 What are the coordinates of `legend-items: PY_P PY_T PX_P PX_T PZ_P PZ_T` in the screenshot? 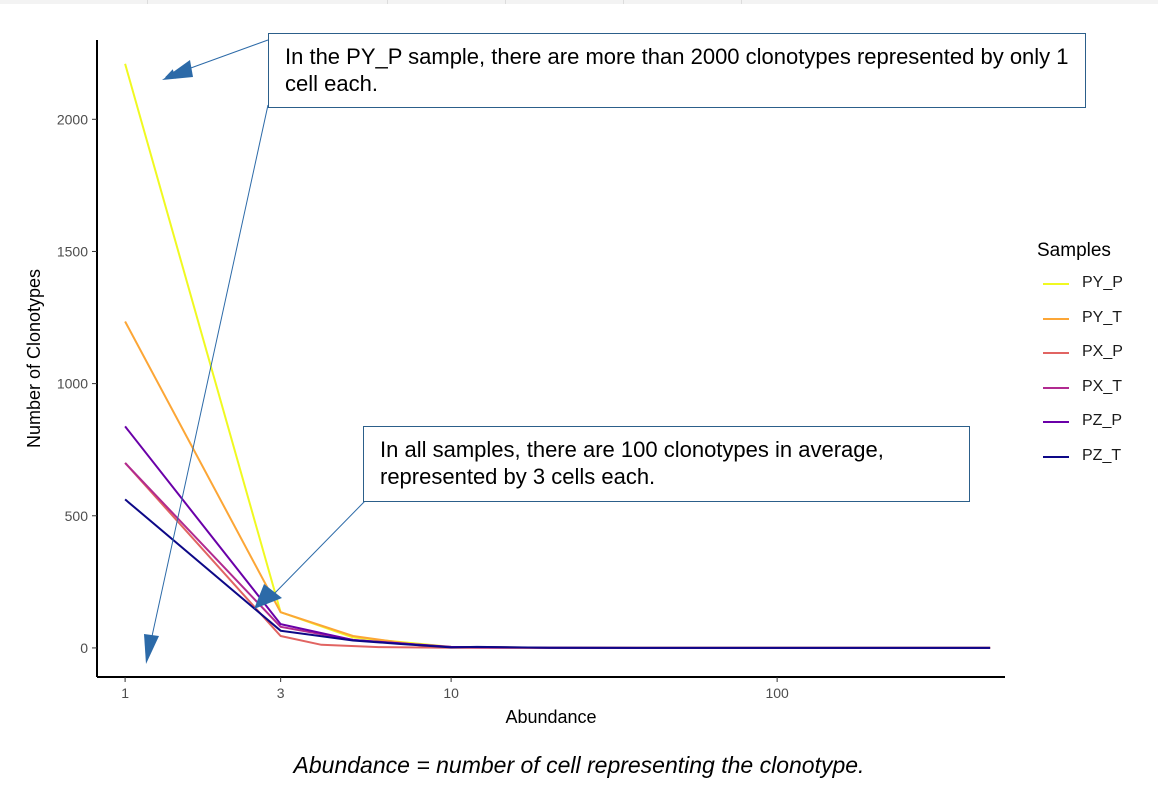 It's located at (1080, 378).